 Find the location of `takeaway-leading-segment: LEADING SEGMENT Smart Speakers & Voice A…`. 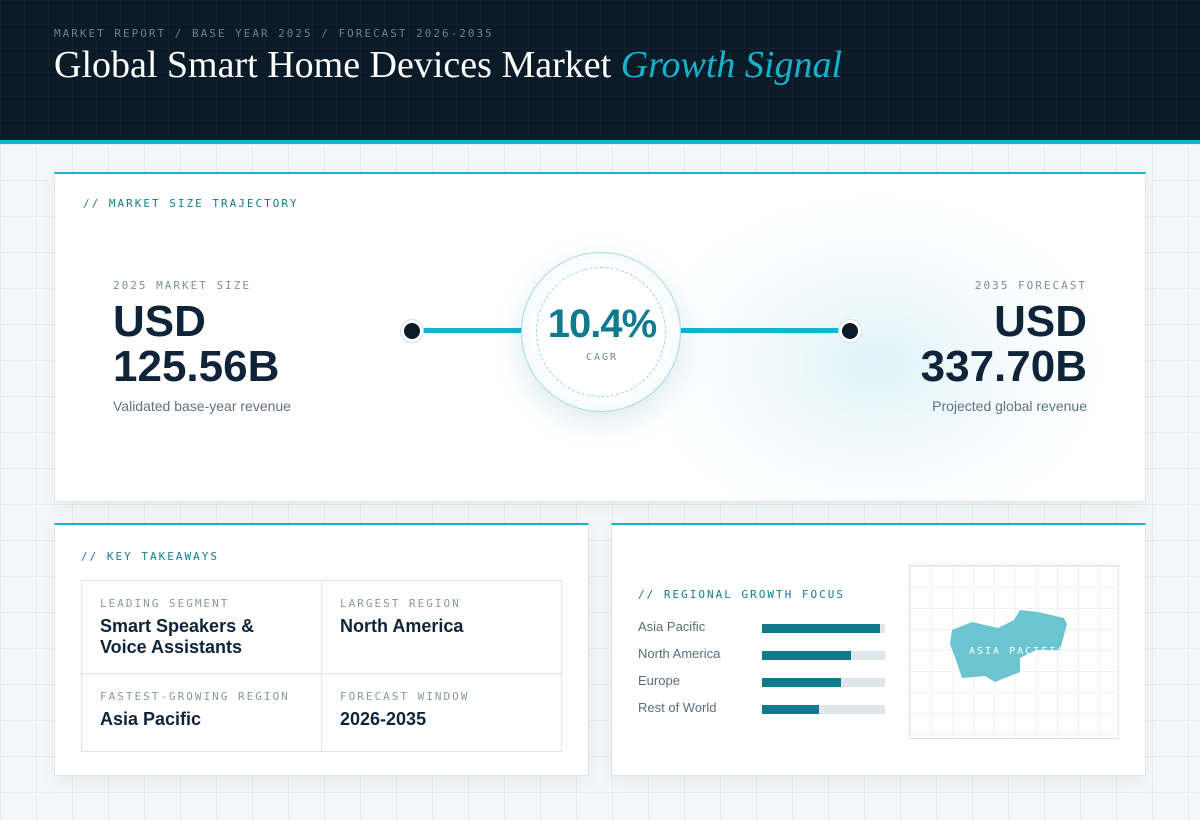

takeaway-leading-segment: LEADING SEGMENT Smart Speakers & Voice A… is located at coordinates (202, 627).